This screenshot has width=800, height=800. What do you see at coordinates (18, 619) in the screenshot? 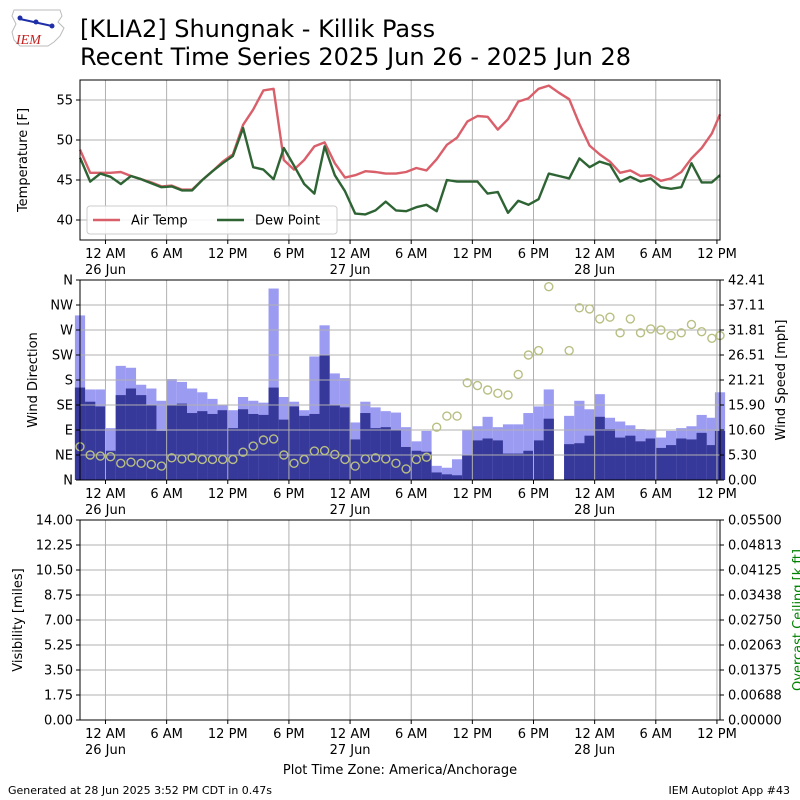
I see `visibility-axis-label: Visibility [miles]` at bounding box center [18, 619].